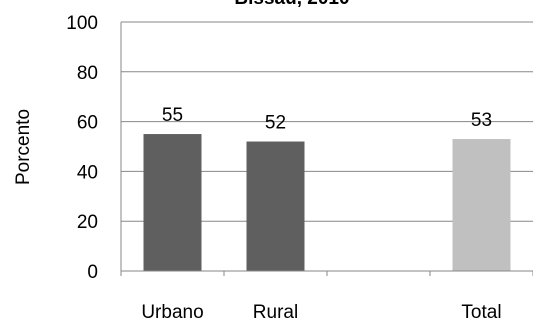 The height and width of the screenshot is (323, 533). What do you see at coordinates (275, 123) in the screenshot?
I see `data-label: 52` at bounding box center [275, 123].